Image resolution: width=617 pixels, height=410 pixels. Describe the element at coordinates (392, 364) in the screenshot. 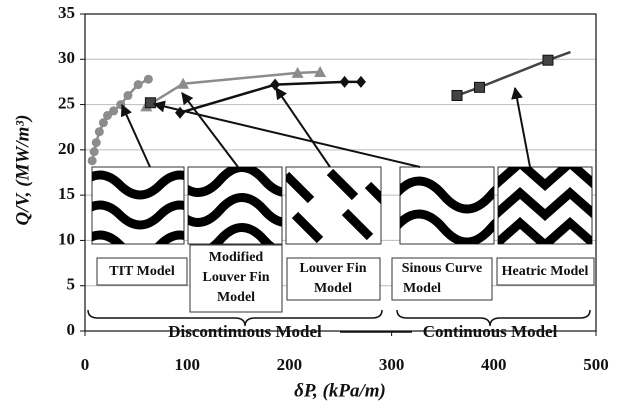

I see `x-tick-label: 300` at that location.